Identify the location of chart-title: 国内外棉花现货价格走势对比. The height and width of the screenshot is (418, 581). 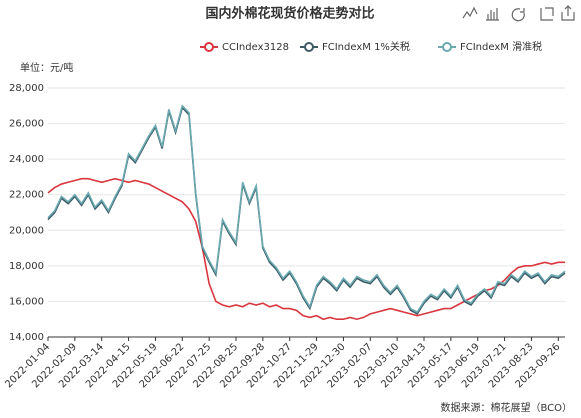
(289, 14).